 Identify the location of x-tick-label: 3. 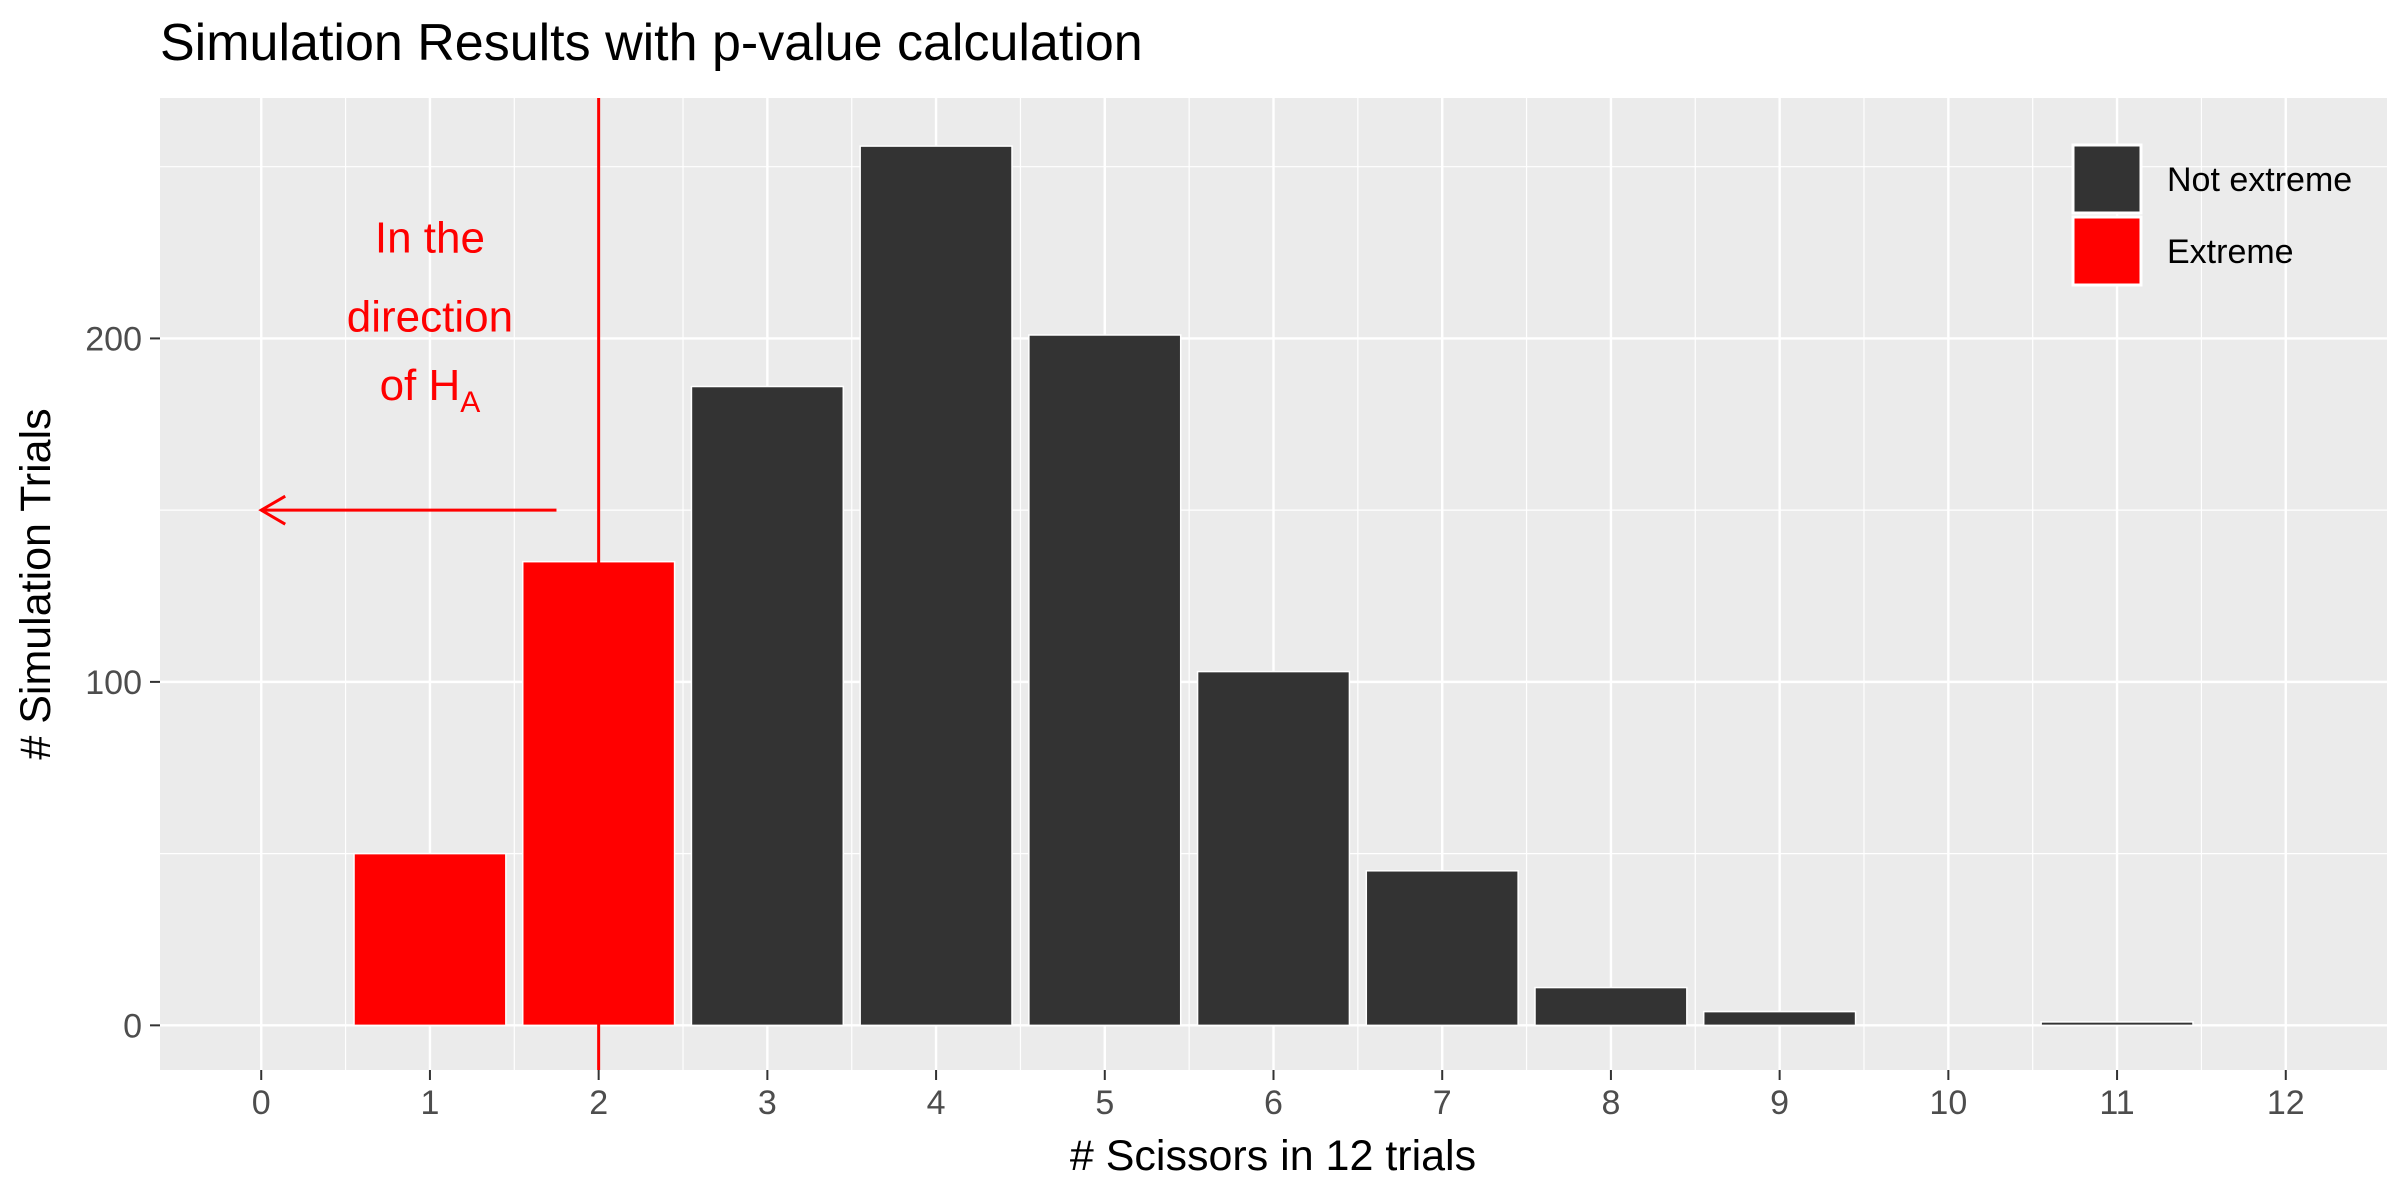
(767, 1103).